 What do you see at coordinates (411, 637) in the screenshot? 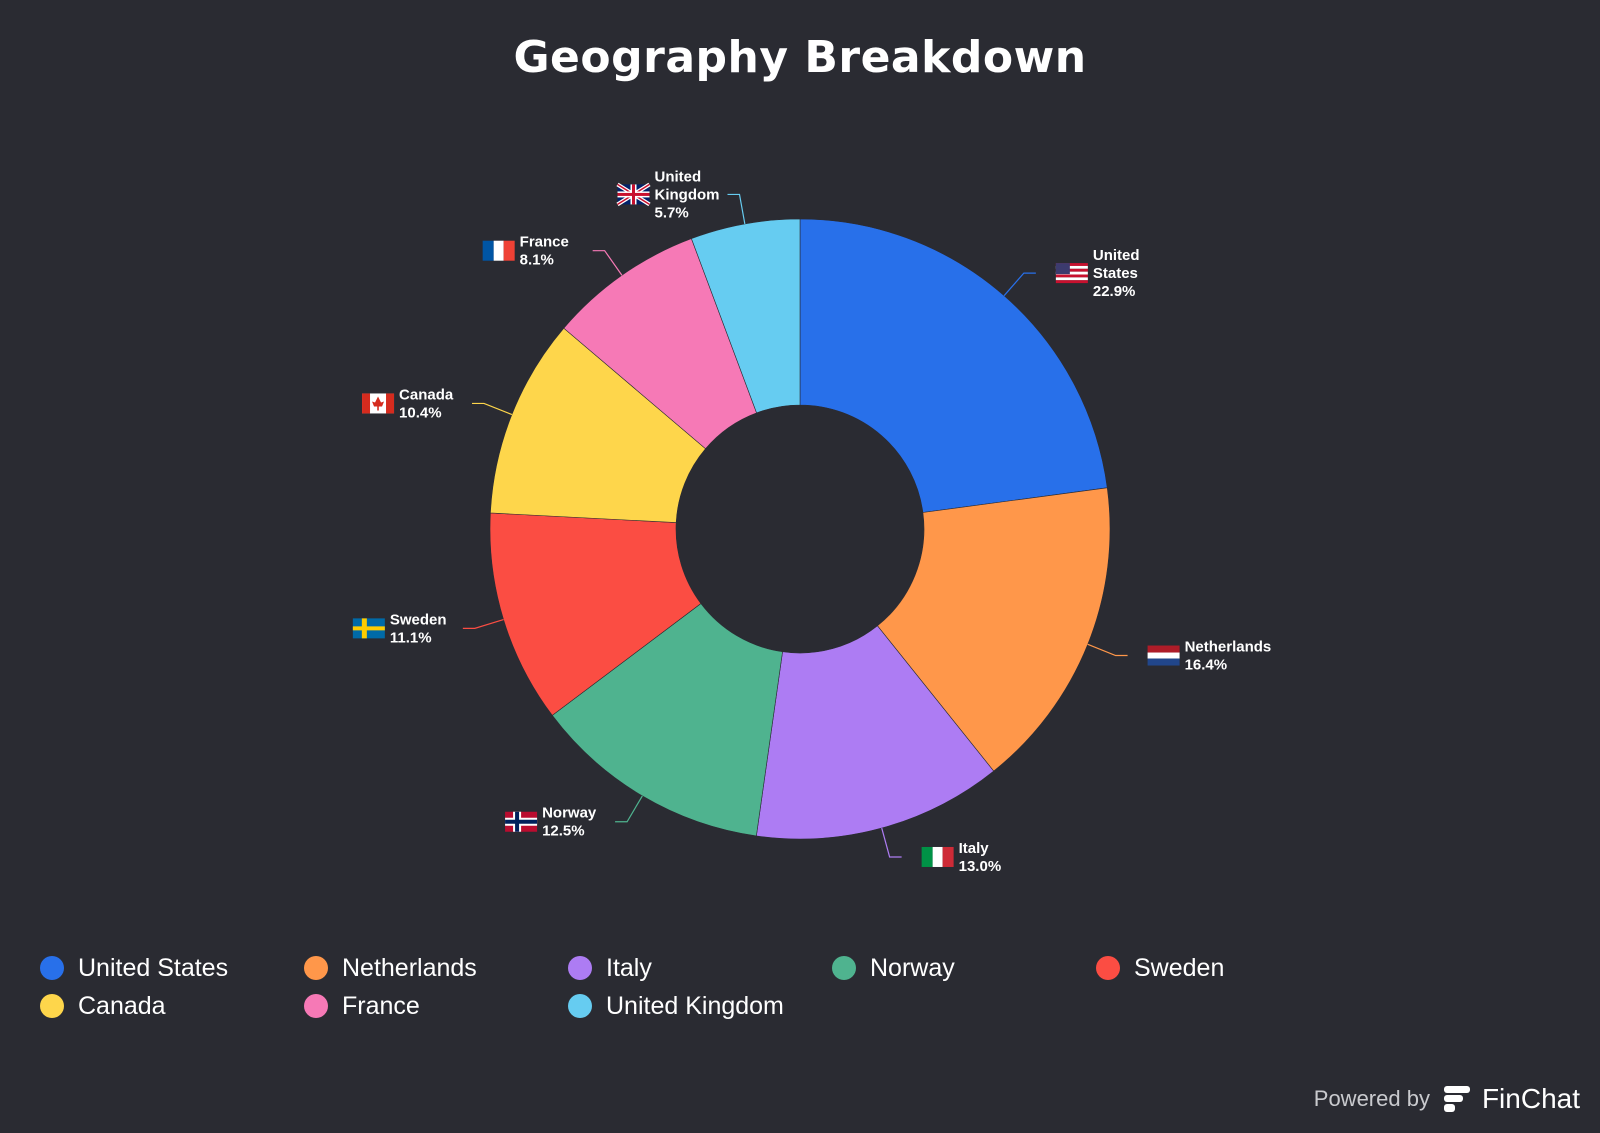
I see `label-percent: 11.1%` at bounding box center [411, 637].